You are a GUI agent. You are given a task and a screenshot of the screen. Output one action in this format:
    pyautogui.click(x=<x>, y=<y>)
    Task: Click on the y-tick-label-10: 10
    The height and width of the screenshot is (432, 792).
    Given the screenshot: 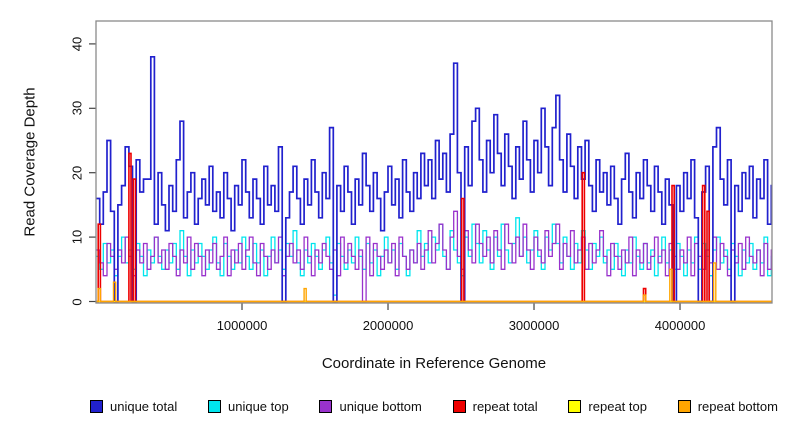 What is the action you would take?
    pyautogui.click(x=77, y=237)
    